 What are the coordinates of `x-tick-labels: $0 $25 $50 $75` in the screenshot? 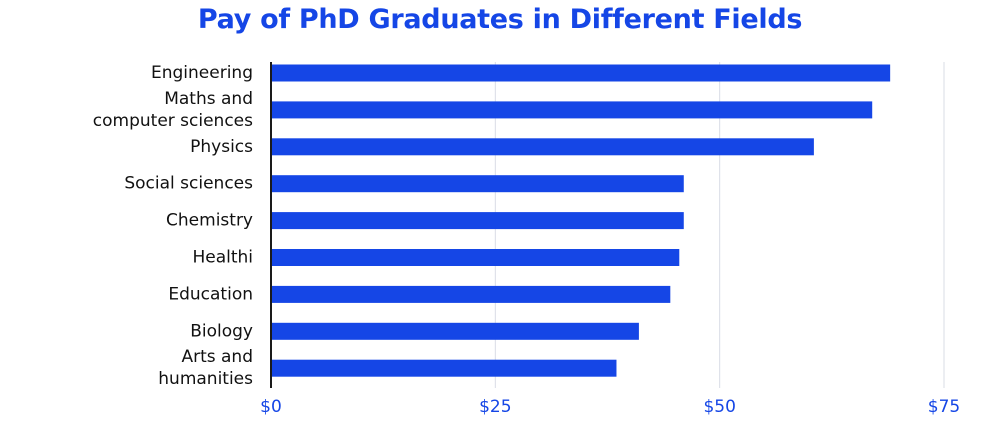 It's located at (610, 407).